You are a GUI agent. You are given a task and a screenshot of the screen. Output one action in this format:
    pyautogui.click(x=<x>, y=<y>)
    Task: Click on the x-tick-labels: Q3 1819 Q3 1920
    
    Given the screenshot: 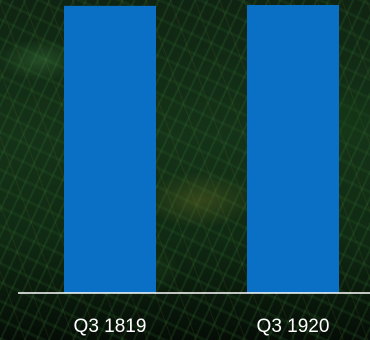 What is the action you would take?
    pyautogui.click(x=202, y=326)
    